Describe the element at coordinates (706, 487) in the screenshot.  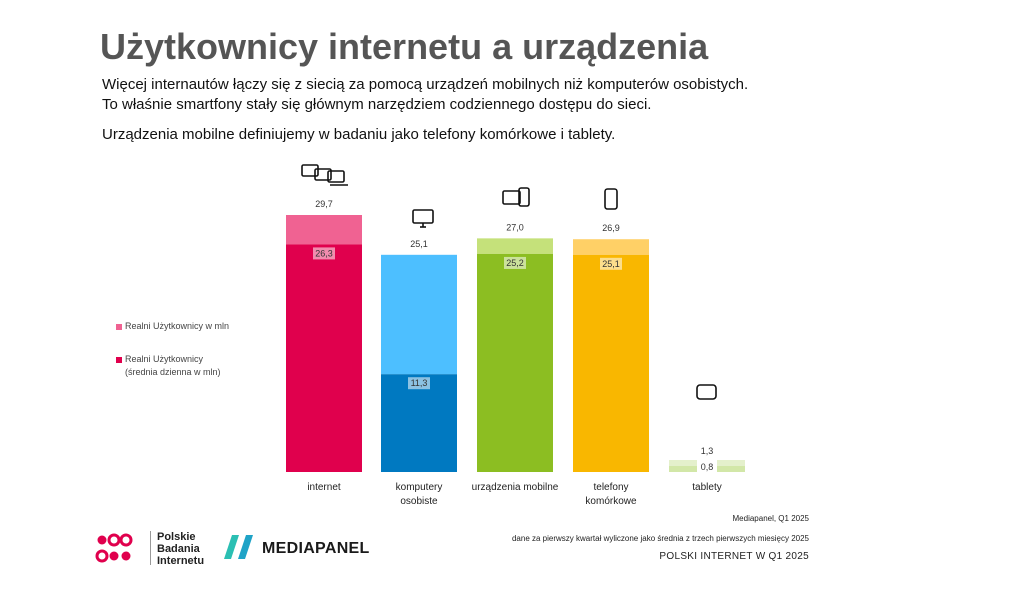
I see `x-tick-label: tablety` at that location.